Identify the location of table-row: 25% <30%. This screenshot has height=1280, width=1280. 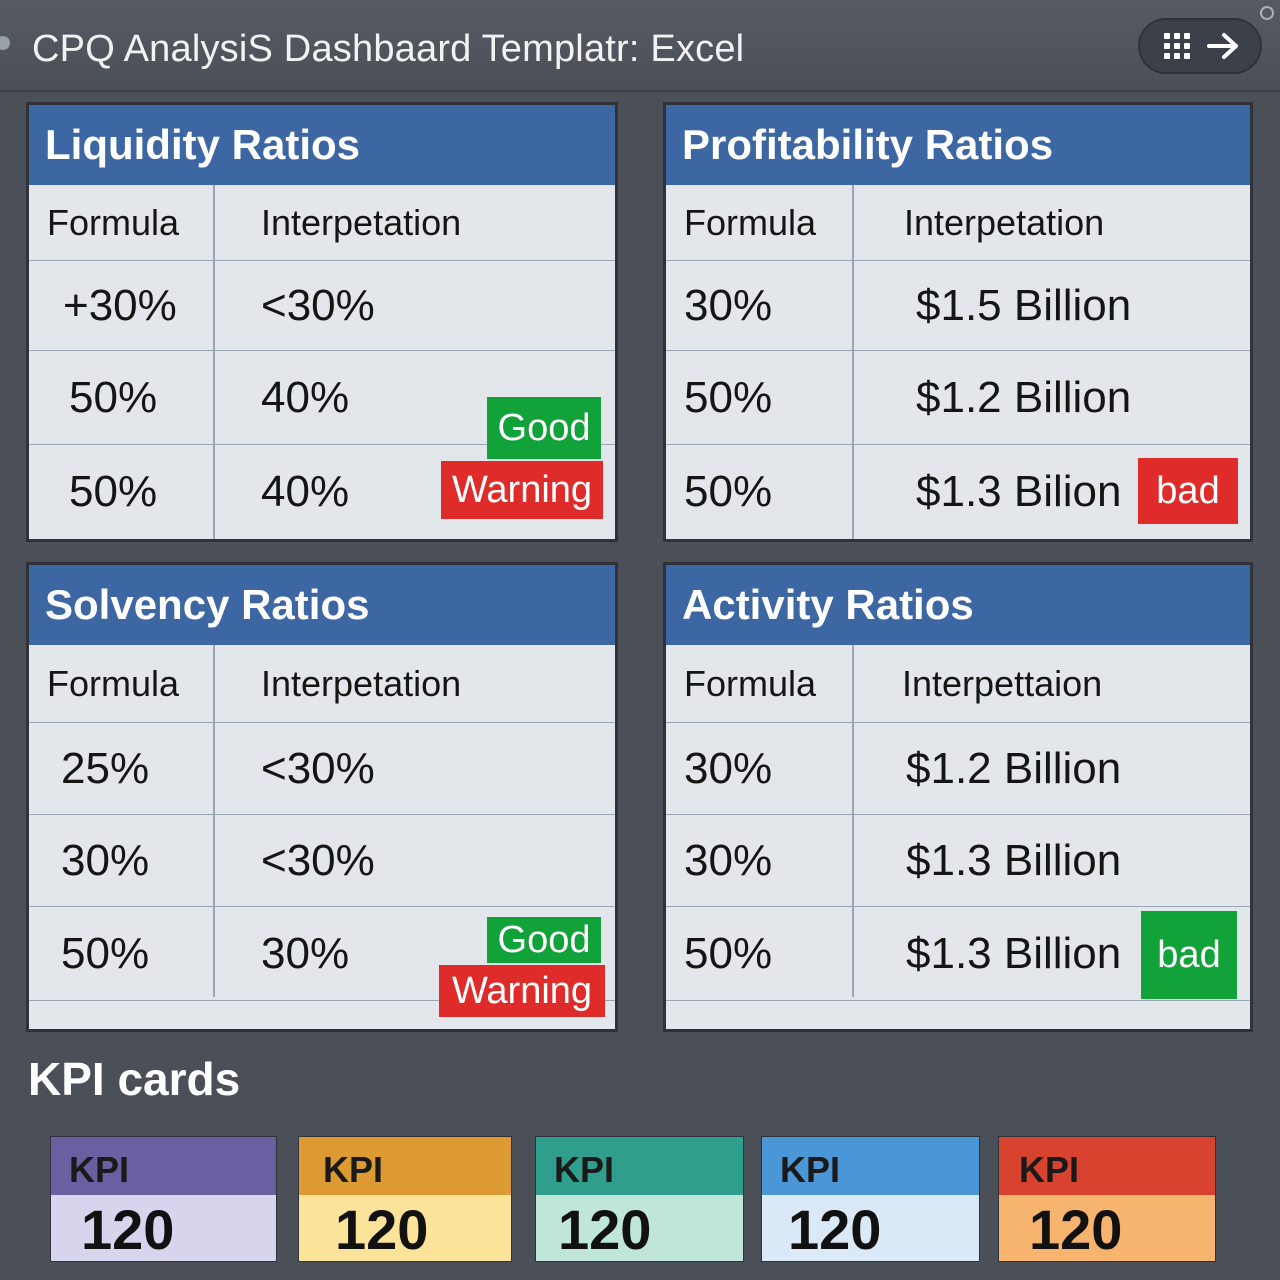
(322, 769).